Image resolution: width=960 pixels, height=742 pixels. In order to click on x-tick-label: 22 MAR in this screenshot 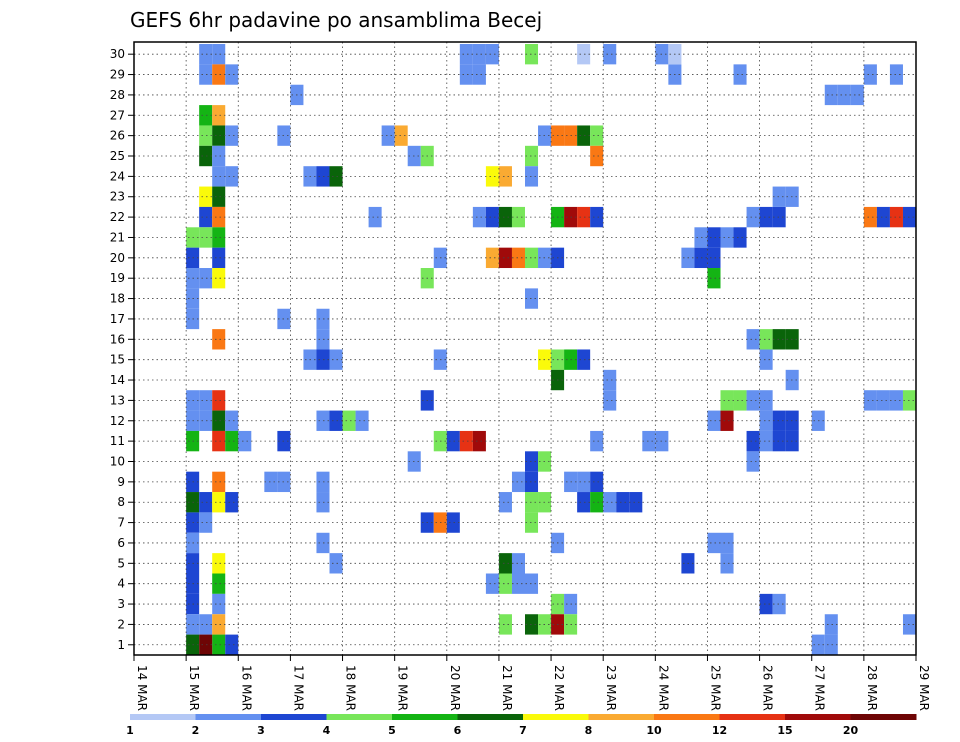, I will do `click(559, 688)`.